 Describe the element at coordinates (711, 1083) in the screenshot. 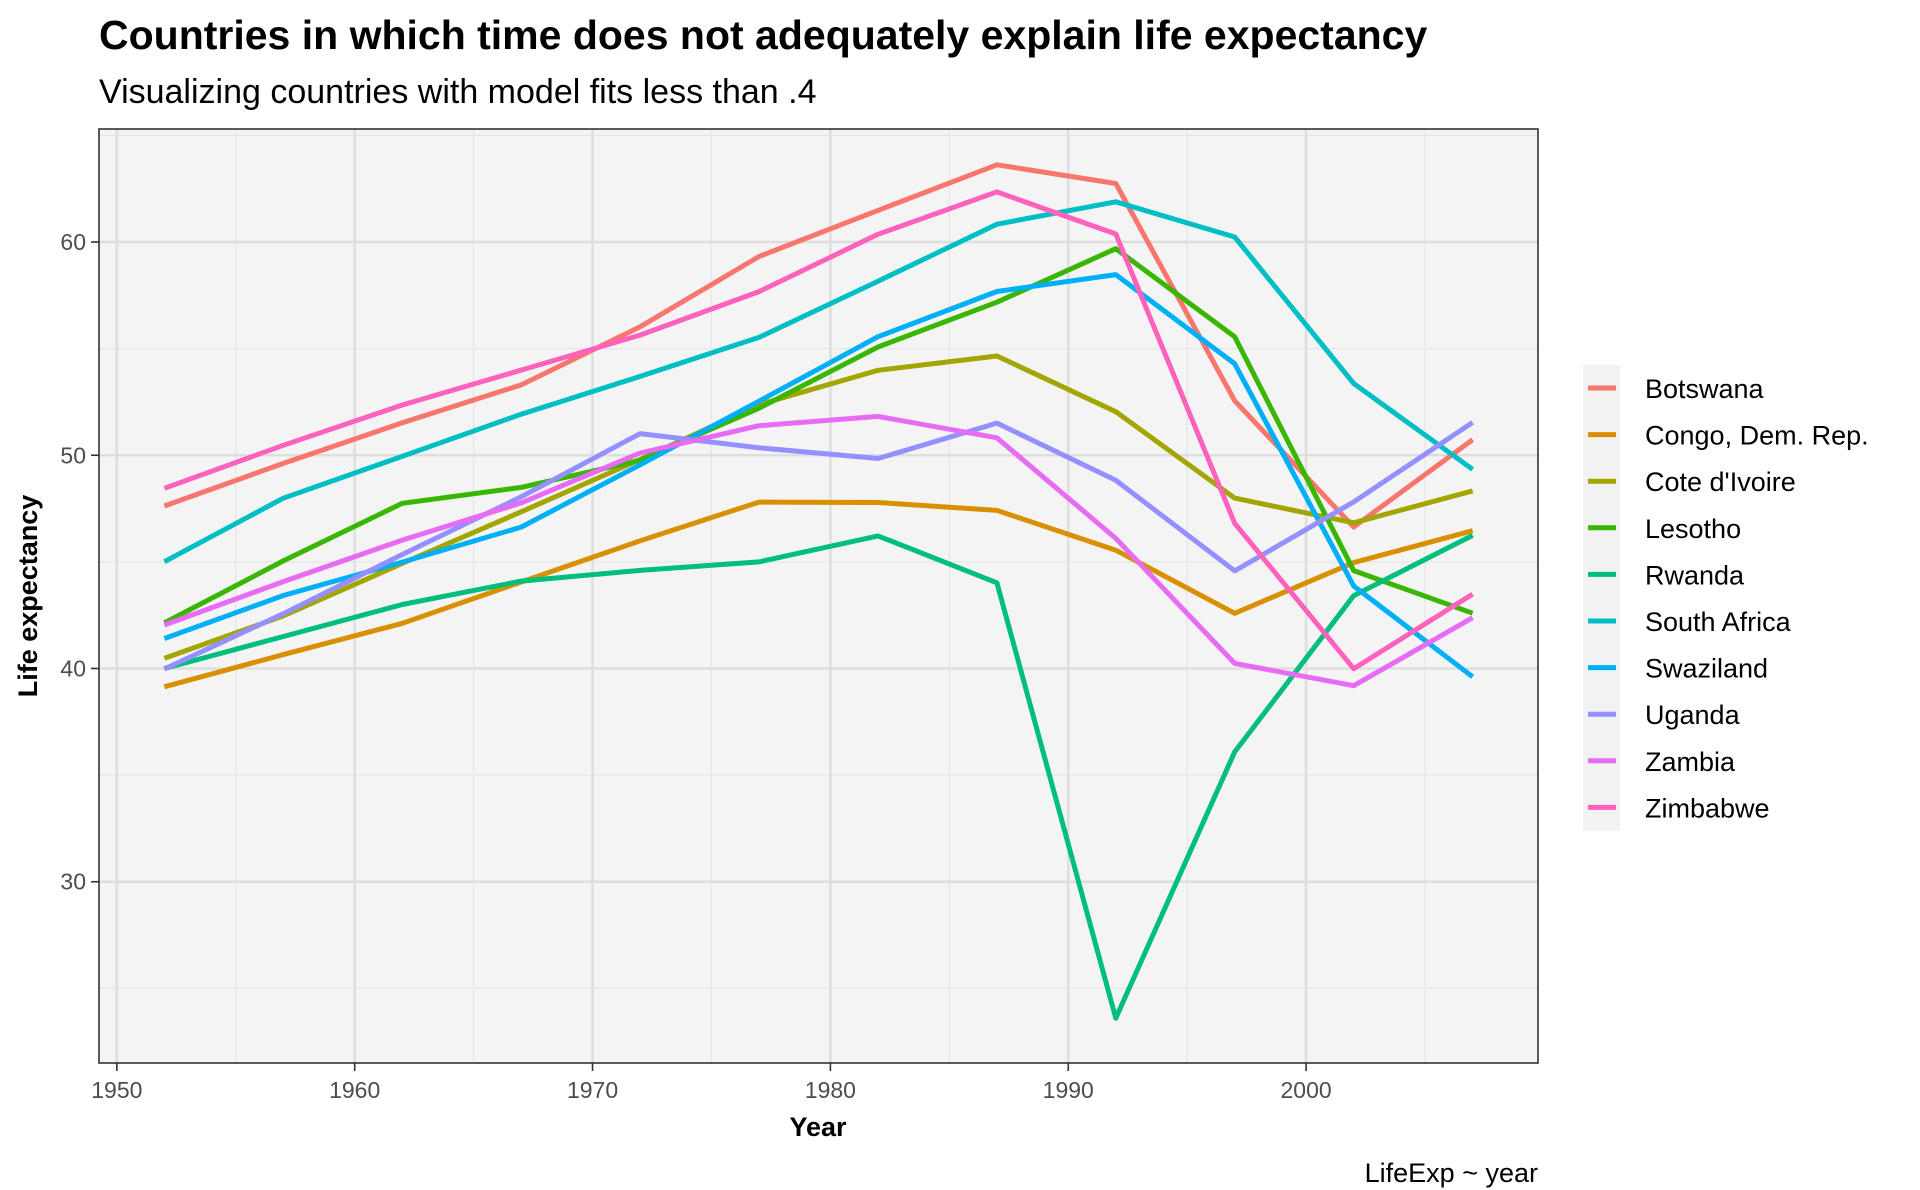

I see `x-axis: 1950 1960 1970 1980 1990 2000` at that location.